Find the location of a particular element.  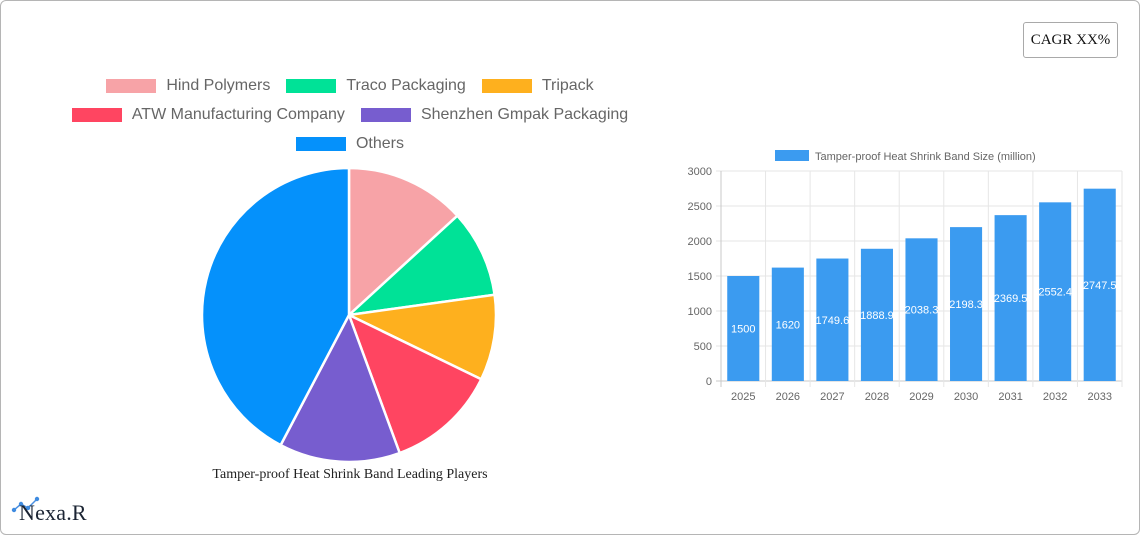

x-tick-label: 2030 is located at coordinates (966, 397).